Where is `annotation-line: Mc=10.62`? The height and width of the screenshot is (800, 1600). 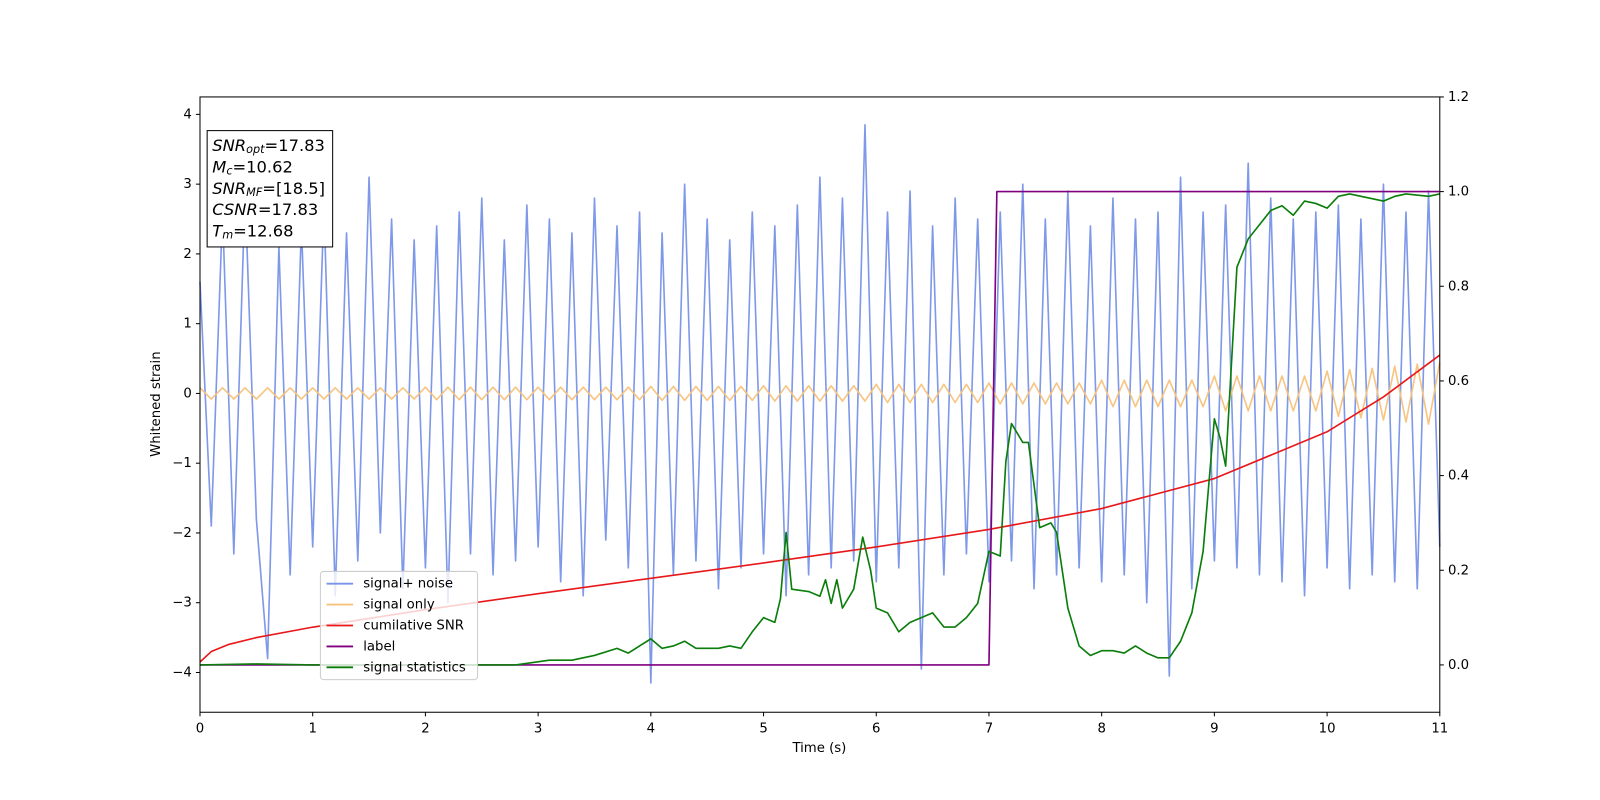 annotation-line: Mc=10.62 is located at coordinates (252, 167).